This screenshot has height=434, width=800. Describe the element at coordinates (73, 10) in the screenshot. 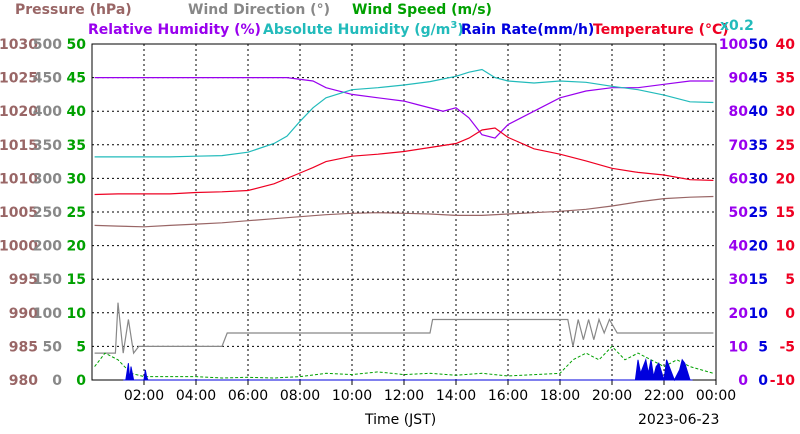

I see `pressure-axis-title: Pressure (hPa)` at that location.